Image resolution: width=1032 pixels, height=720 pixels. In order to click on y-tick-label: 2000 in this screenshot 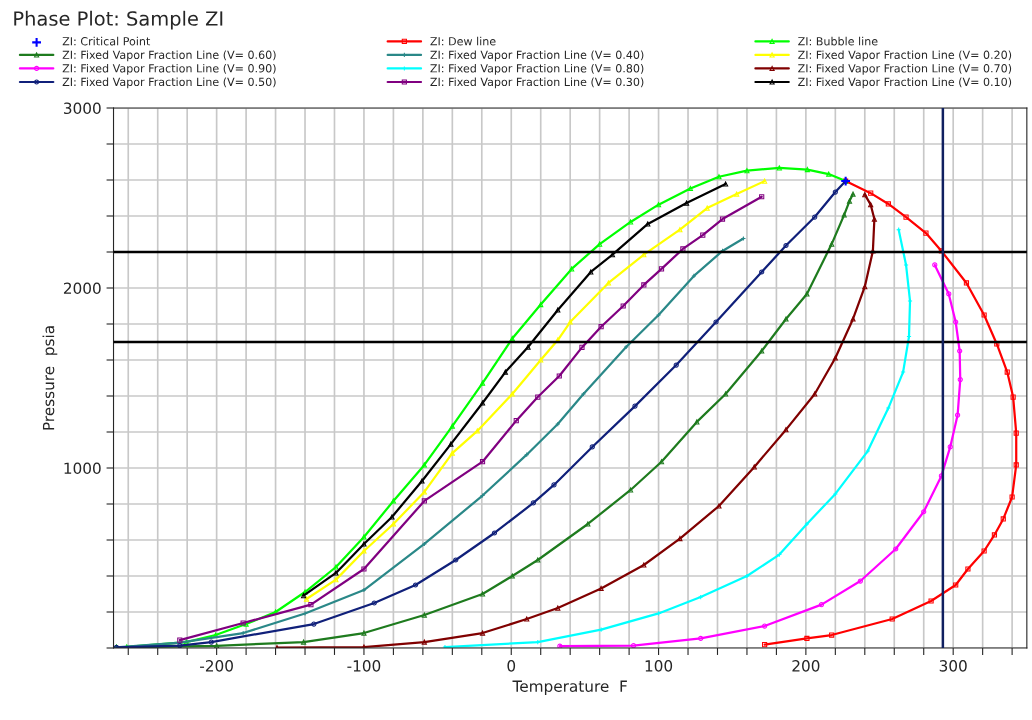, I will do `click(82, 288)`.